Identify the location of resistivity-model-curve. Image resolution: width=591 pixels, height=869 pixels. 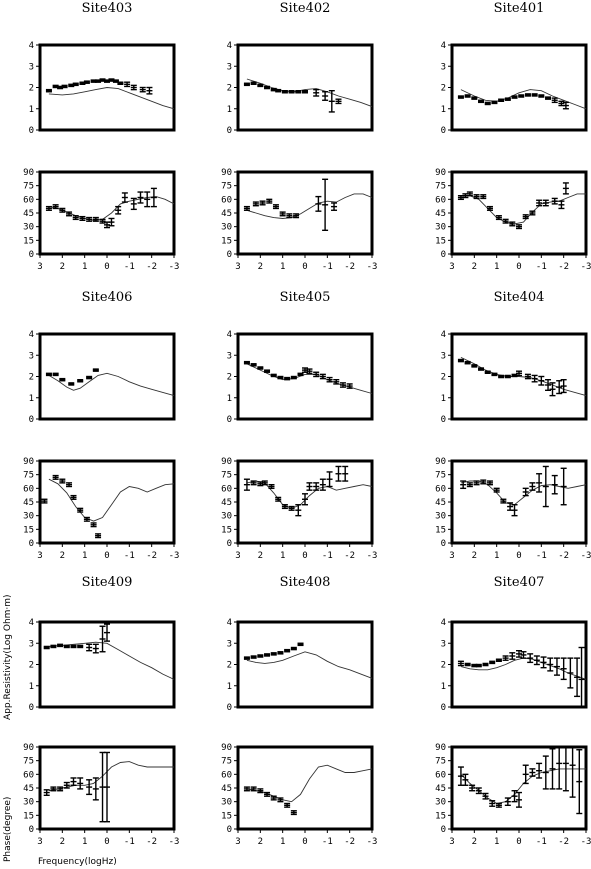
(309, 93).